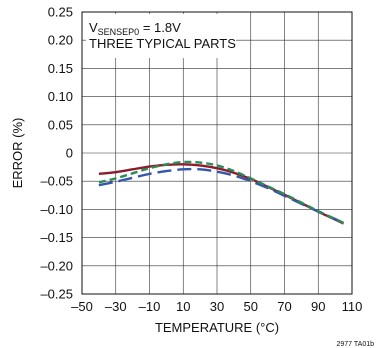 The image size is (376, 348). Describe the element at coordinates (56, 294) in the screenshot. I see `y-tick-label: –0.25` at that location.